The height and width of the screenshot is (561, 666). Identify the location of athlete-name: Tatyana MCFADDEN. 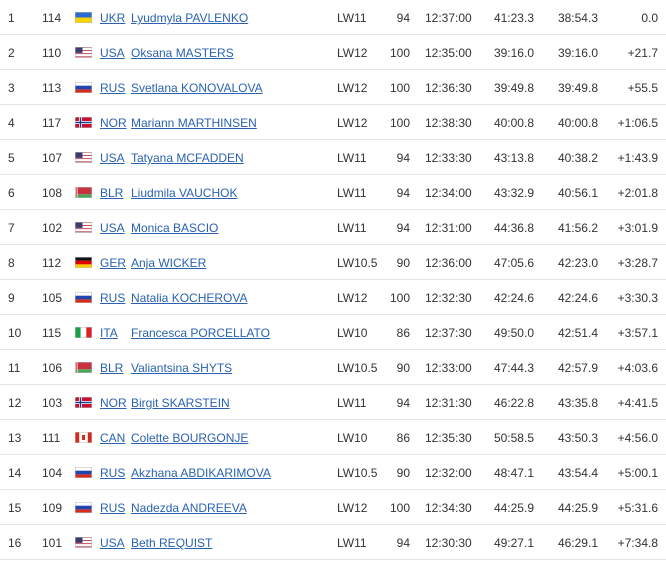
(187, 158).